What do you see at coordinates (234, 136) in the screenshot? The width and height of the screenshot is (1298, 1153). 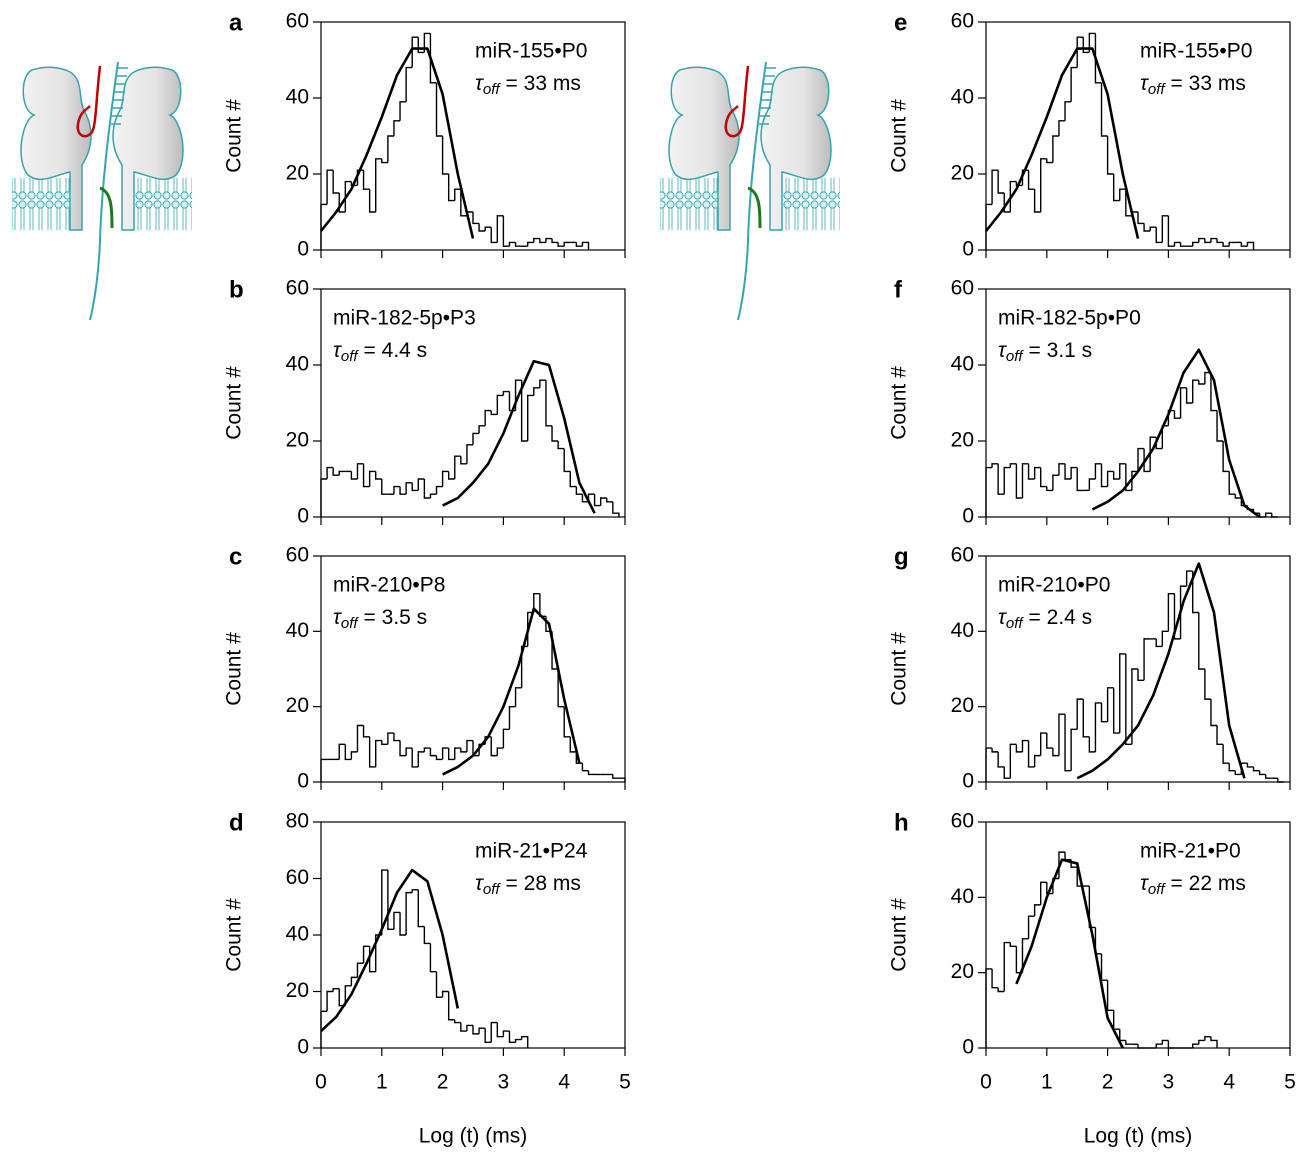 I see `y-axis-label: Count #` at bounding box center [234, 136].